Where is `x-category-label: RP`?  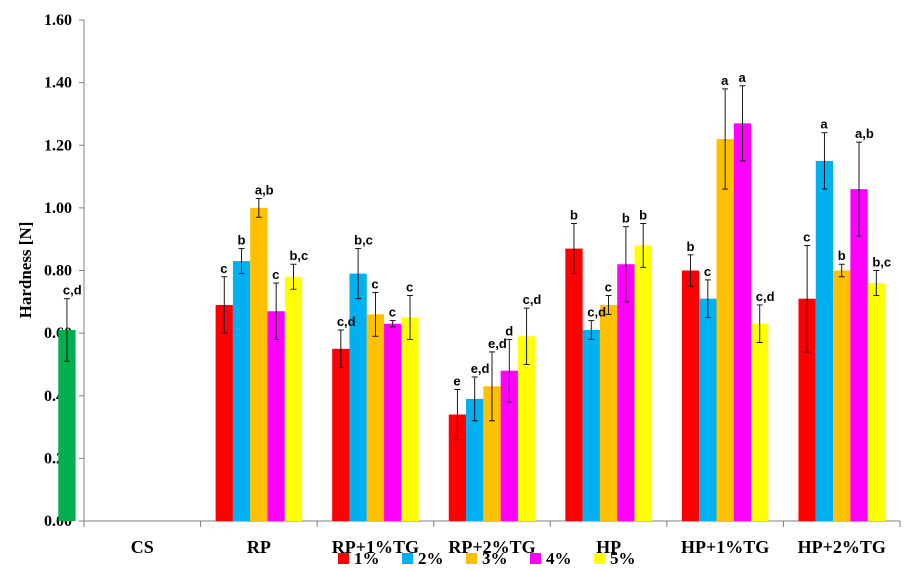 x-category-label: RP is located at coordinates (259, 547).